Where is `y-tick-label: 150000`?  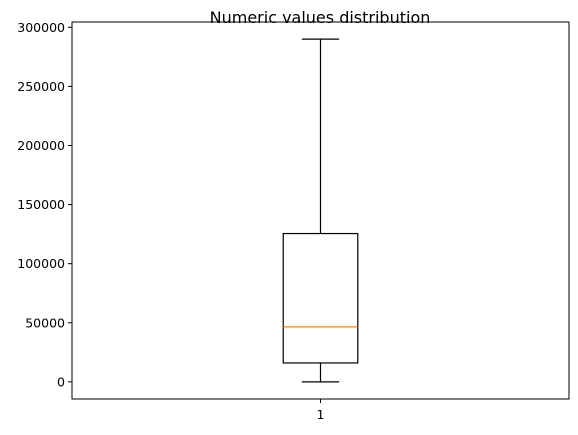 y-tick-label: 150000 is located at coordinates (41, 204).